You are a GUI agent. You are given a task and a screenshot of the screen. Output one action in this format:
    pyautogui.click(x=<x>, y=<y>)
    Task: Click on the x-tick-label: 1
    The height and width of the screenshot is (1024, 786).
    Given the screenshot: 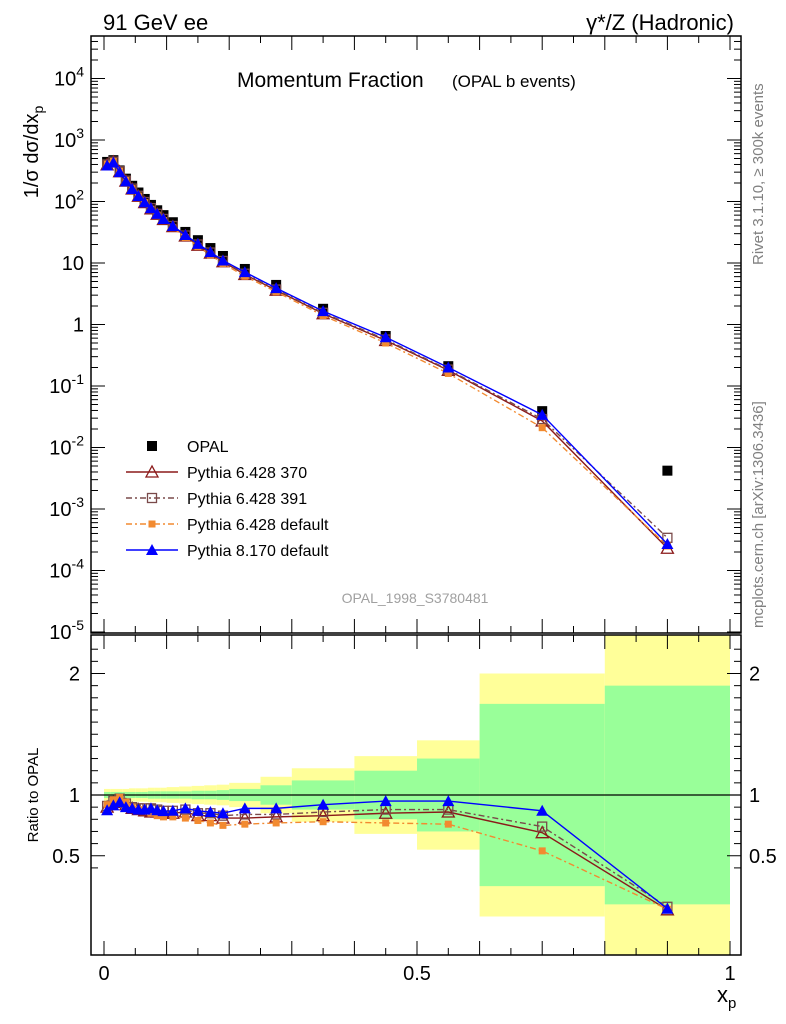 What is the action you would take?
    pyautogui.click(x=729, y=974)
    